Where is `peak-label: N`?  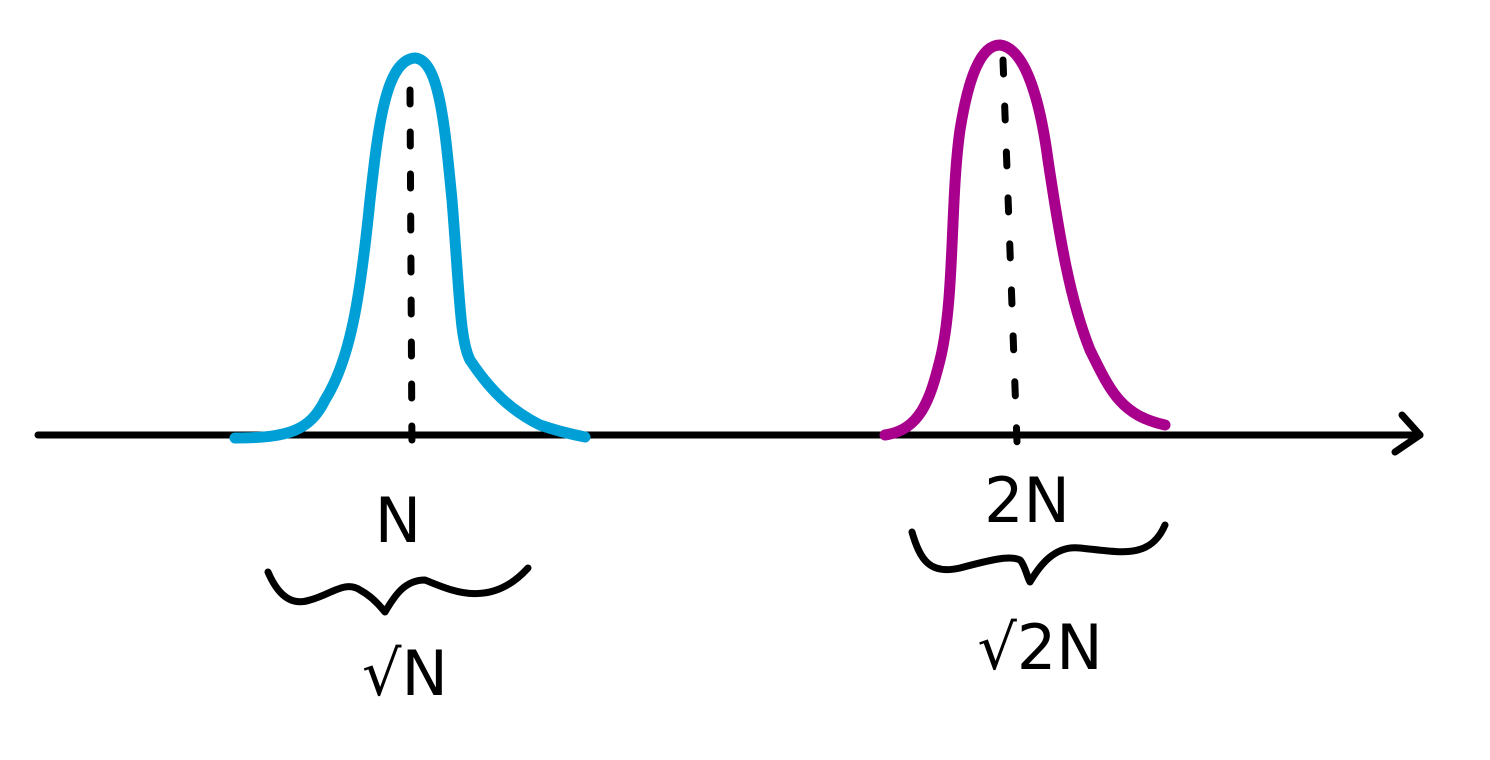
peak-label: N is located at coordinates (398, 520).